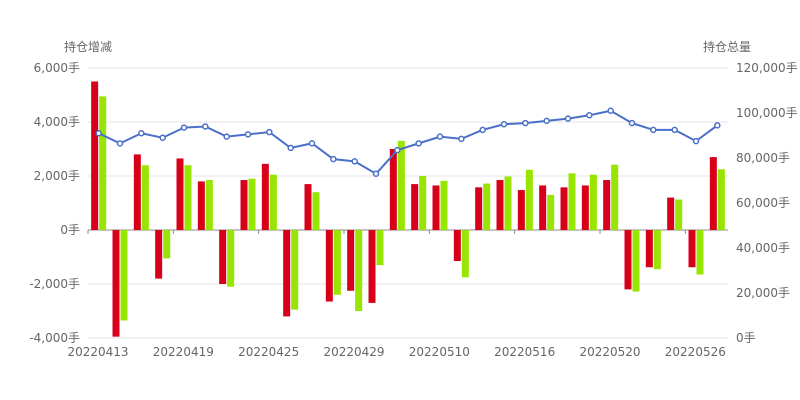 Image resolution: width=800 pixels, height=400 pixels. I want to click on left-tick-label: 4,000手, so click(57, 122).